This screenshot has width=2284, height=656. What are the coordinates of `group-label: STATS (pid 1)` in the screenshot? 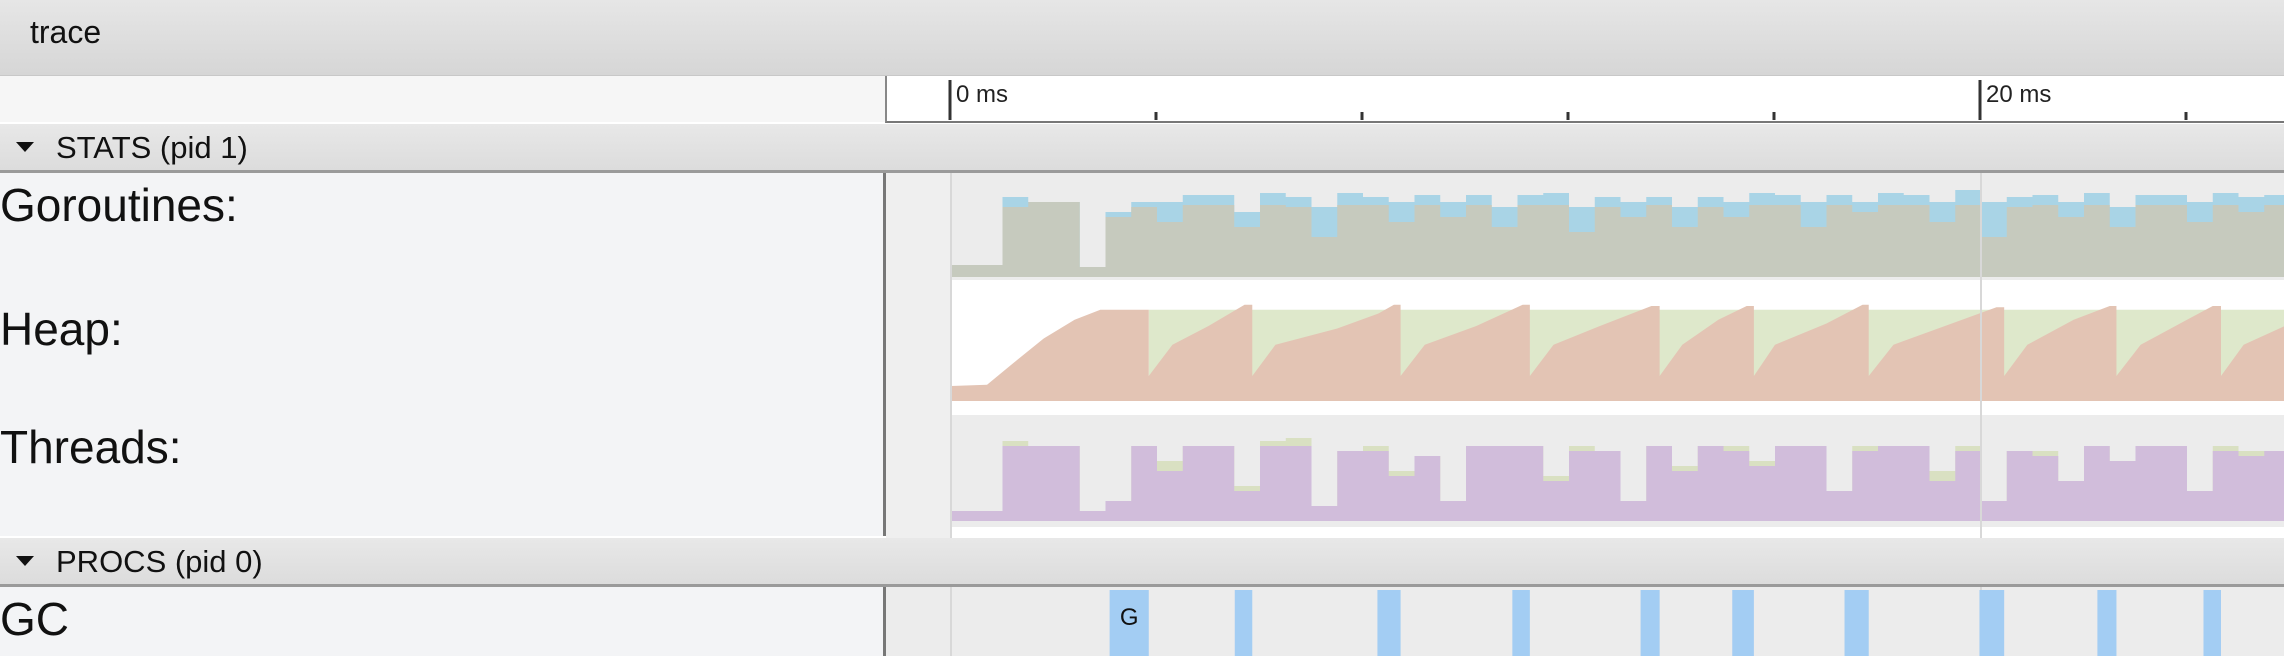 It's located at (152, 147).